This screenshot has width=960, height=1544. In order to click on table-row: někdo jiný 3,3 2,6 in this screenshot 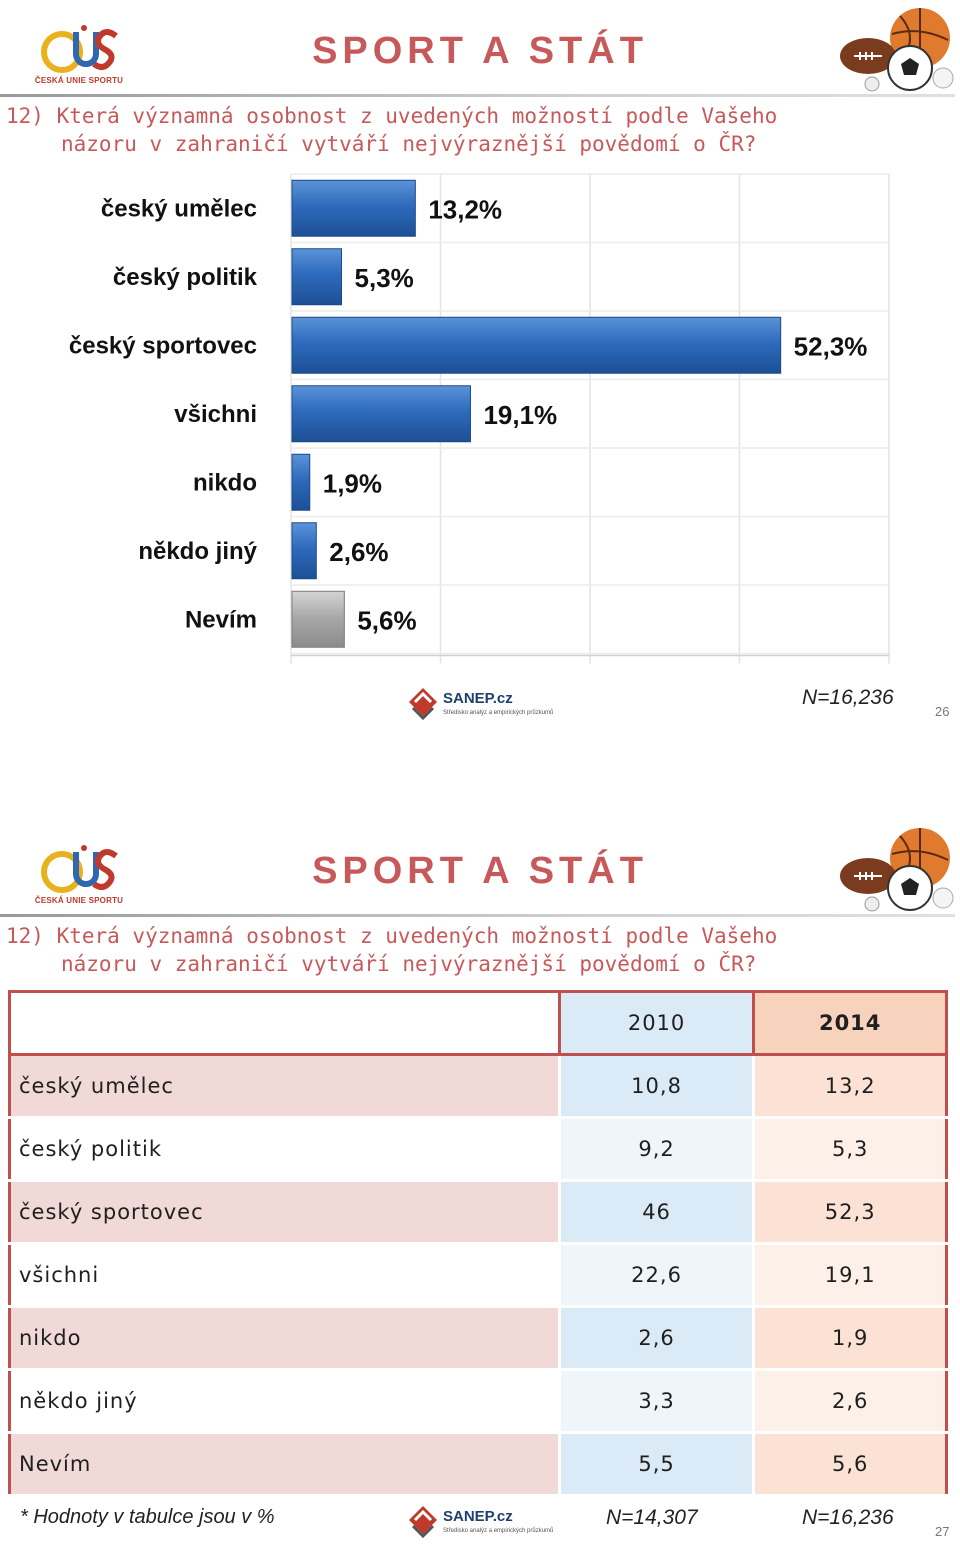, I will do `click(478, 1401)`.